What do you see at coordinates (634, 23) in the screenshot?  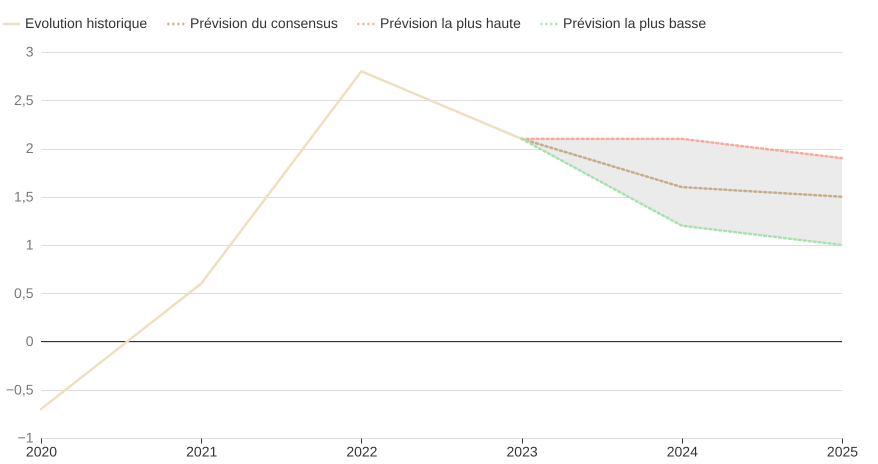 I see `legend-label: Prévision la plus basse` at bounding box center [634, 23].